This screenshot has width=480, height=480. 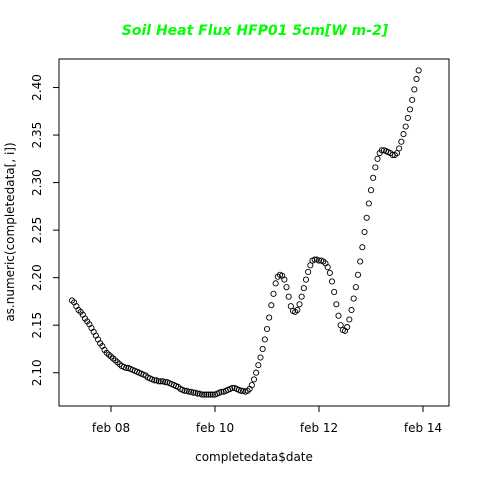 What do you see at coordinates (37, 87) in the screenshot?
I see `y-tick-label: 2.40` at bounding box center [37, 87].